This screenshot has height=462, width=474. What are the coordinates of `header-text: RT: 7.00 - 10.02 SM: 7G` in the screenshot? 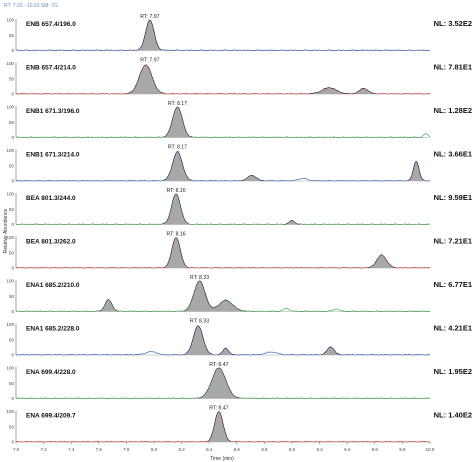 It's located at (31, 6).